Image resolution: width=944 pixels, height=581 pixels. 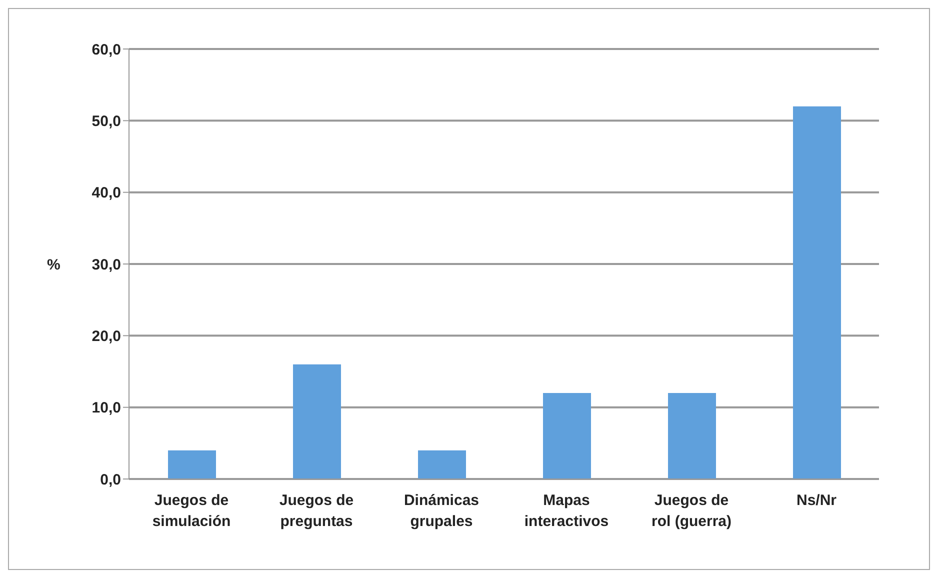 I want to click on y-tick-label: 40,0, so click(x=106, y=193).